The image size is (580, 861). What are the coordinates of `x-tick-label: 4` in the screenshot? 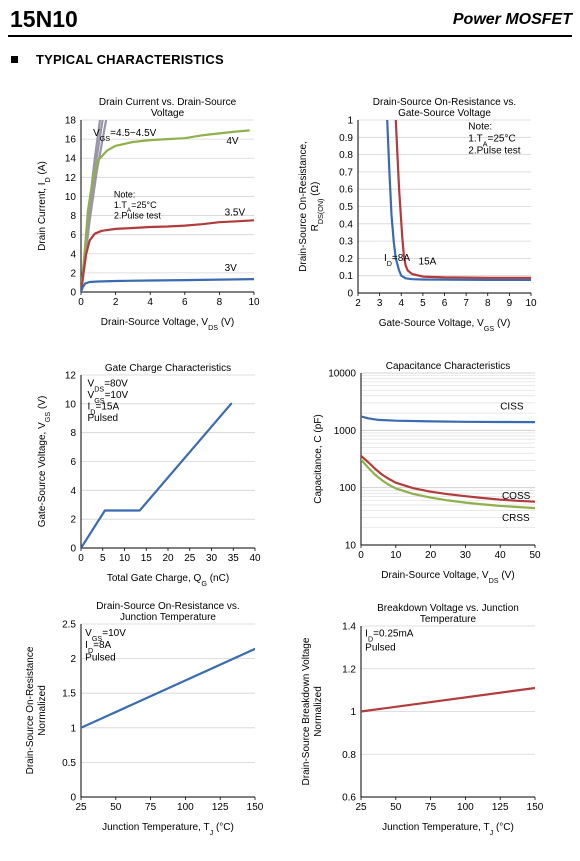 It's located at (150, 302).